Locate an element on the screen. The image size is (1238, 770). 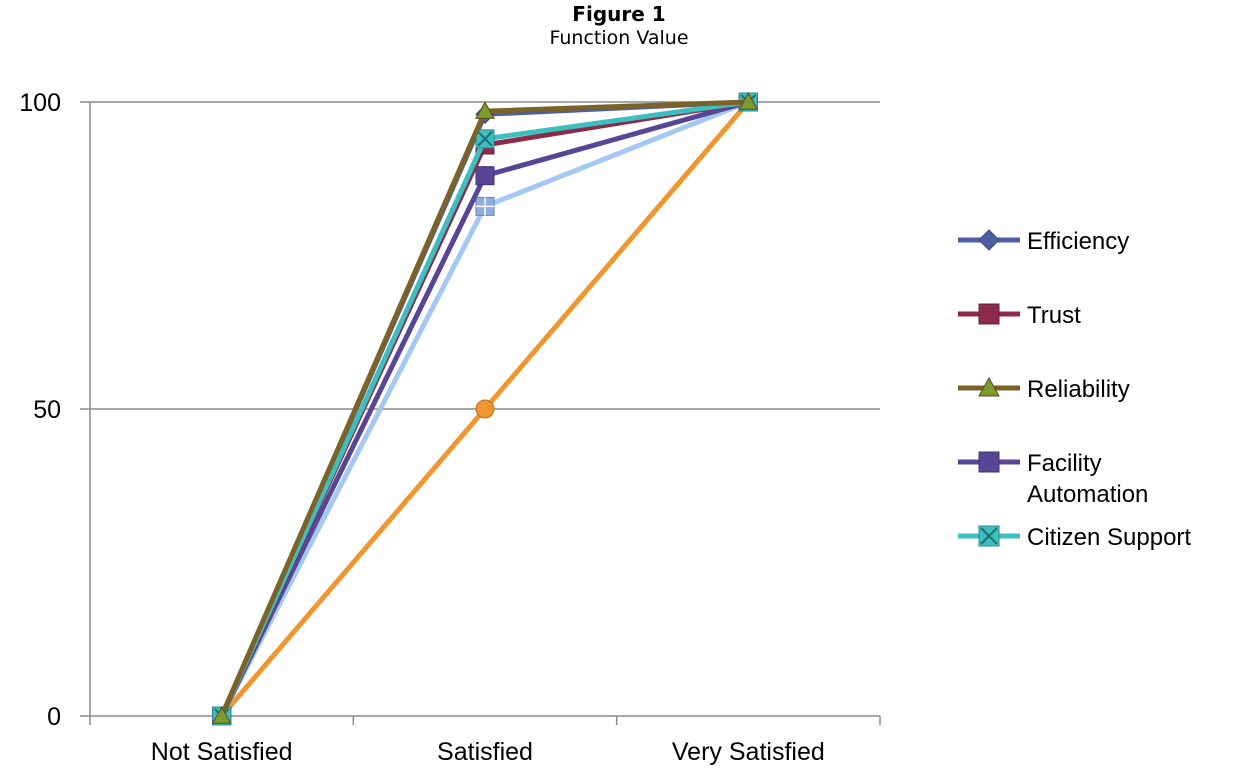
circle-marker is located at coordinates (485, 409).